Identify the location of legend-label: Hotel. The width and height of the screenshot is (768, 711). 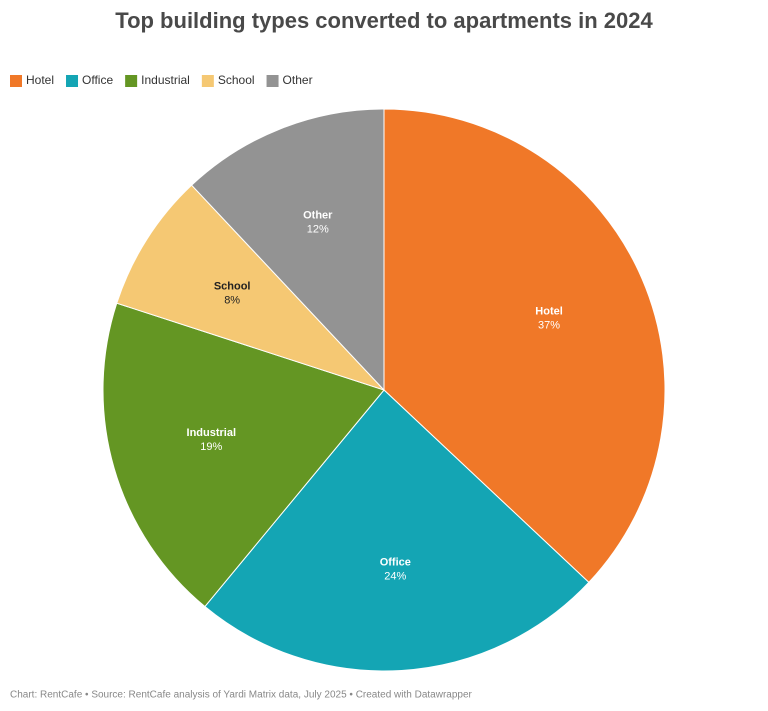
(40, 80).